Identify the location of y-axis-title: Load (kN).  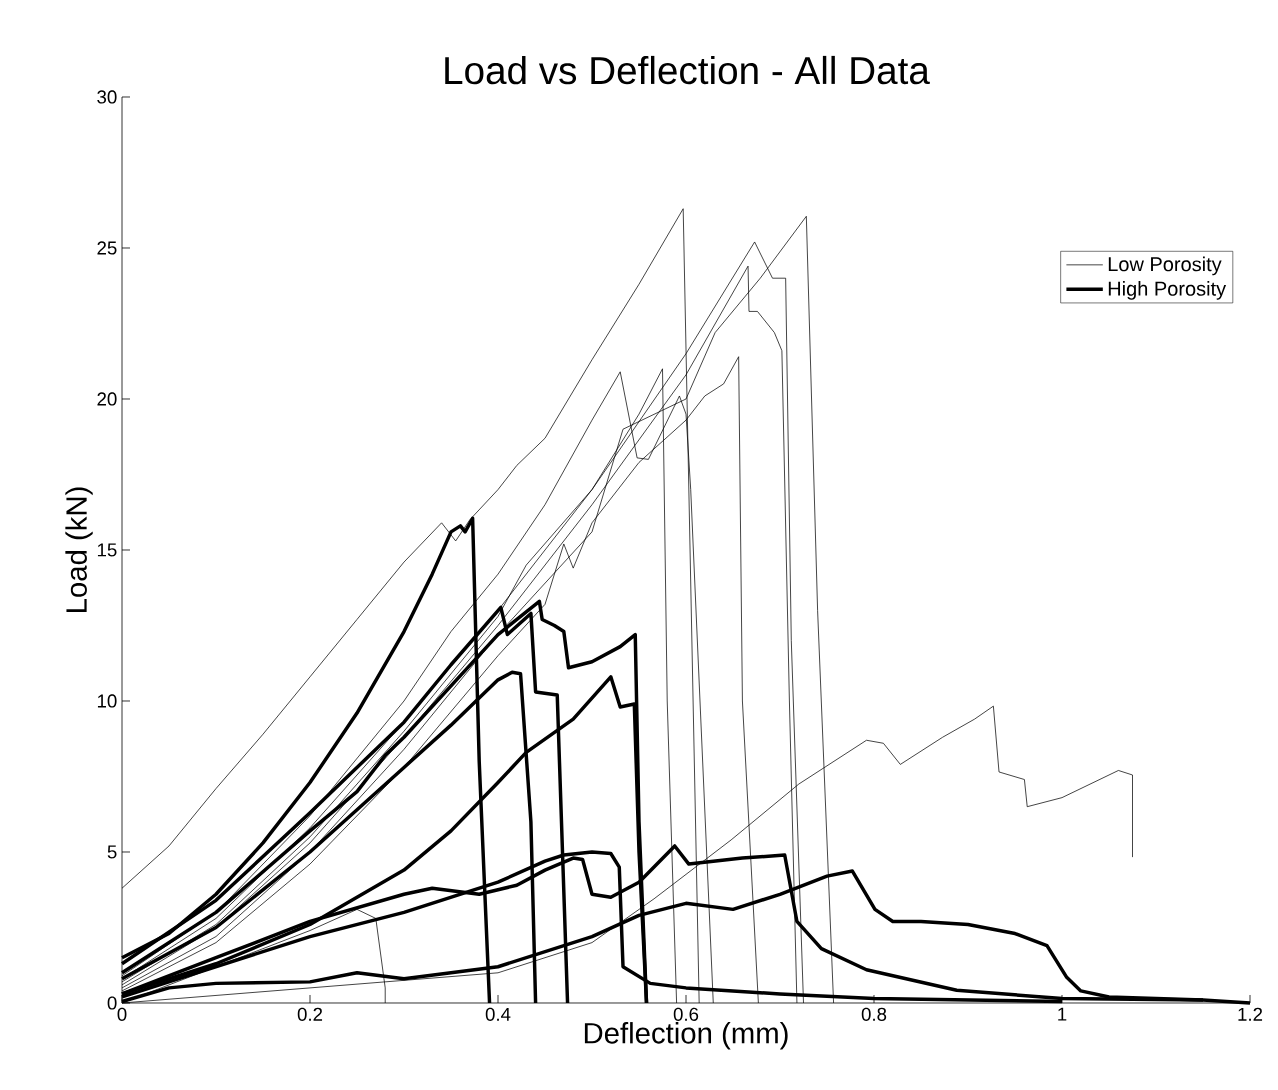
(79, 549).